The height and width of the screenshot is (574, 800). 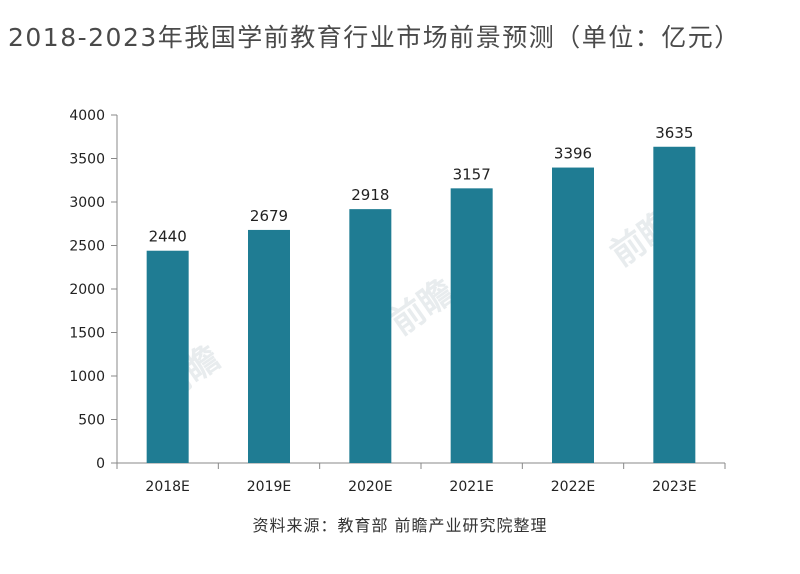 What do you see at coordinates (87, 203) in the screenshot?
I see `y-tick-label: 3000` at bounding box center [87, 203].